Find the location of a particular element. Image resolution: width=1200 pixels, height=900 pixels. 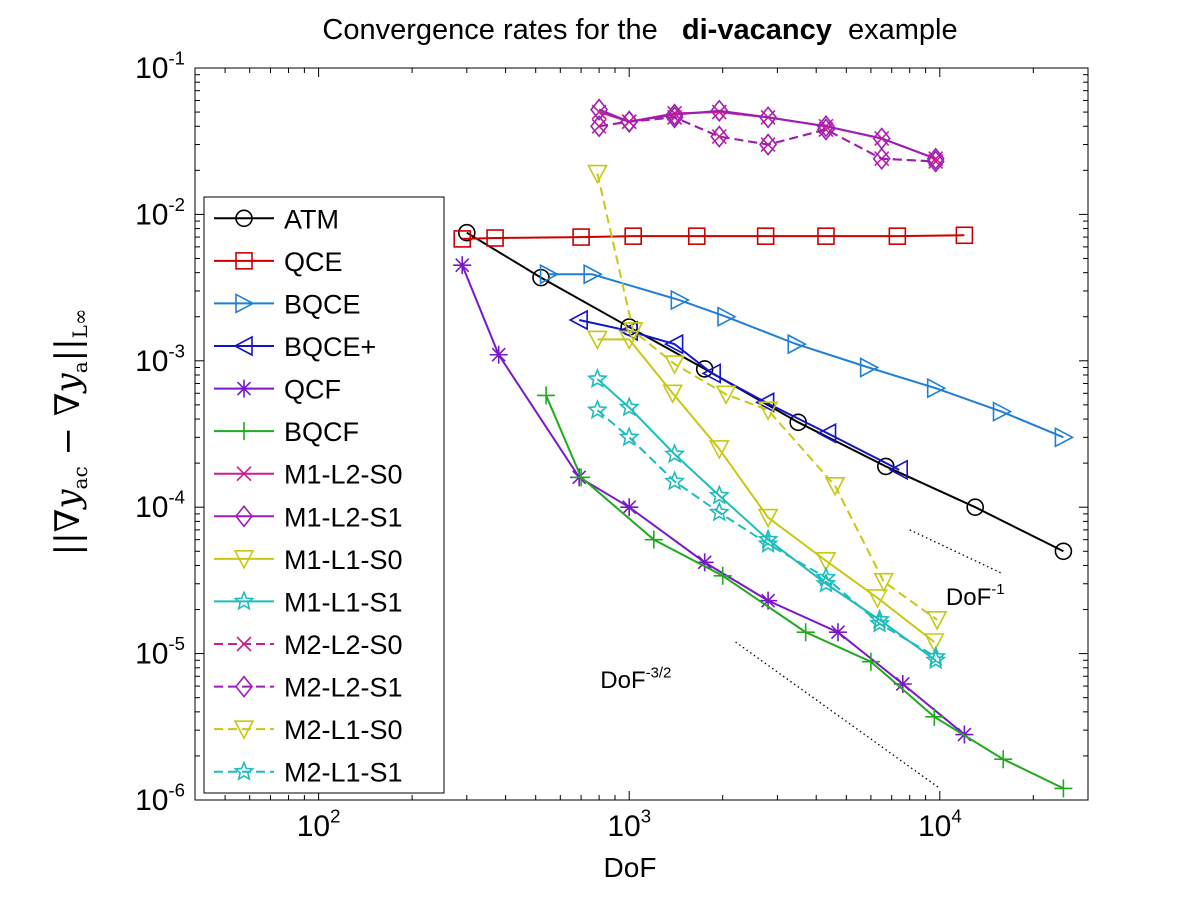

series-line-M2-L2-S1 is located at coordinates (767, 139).